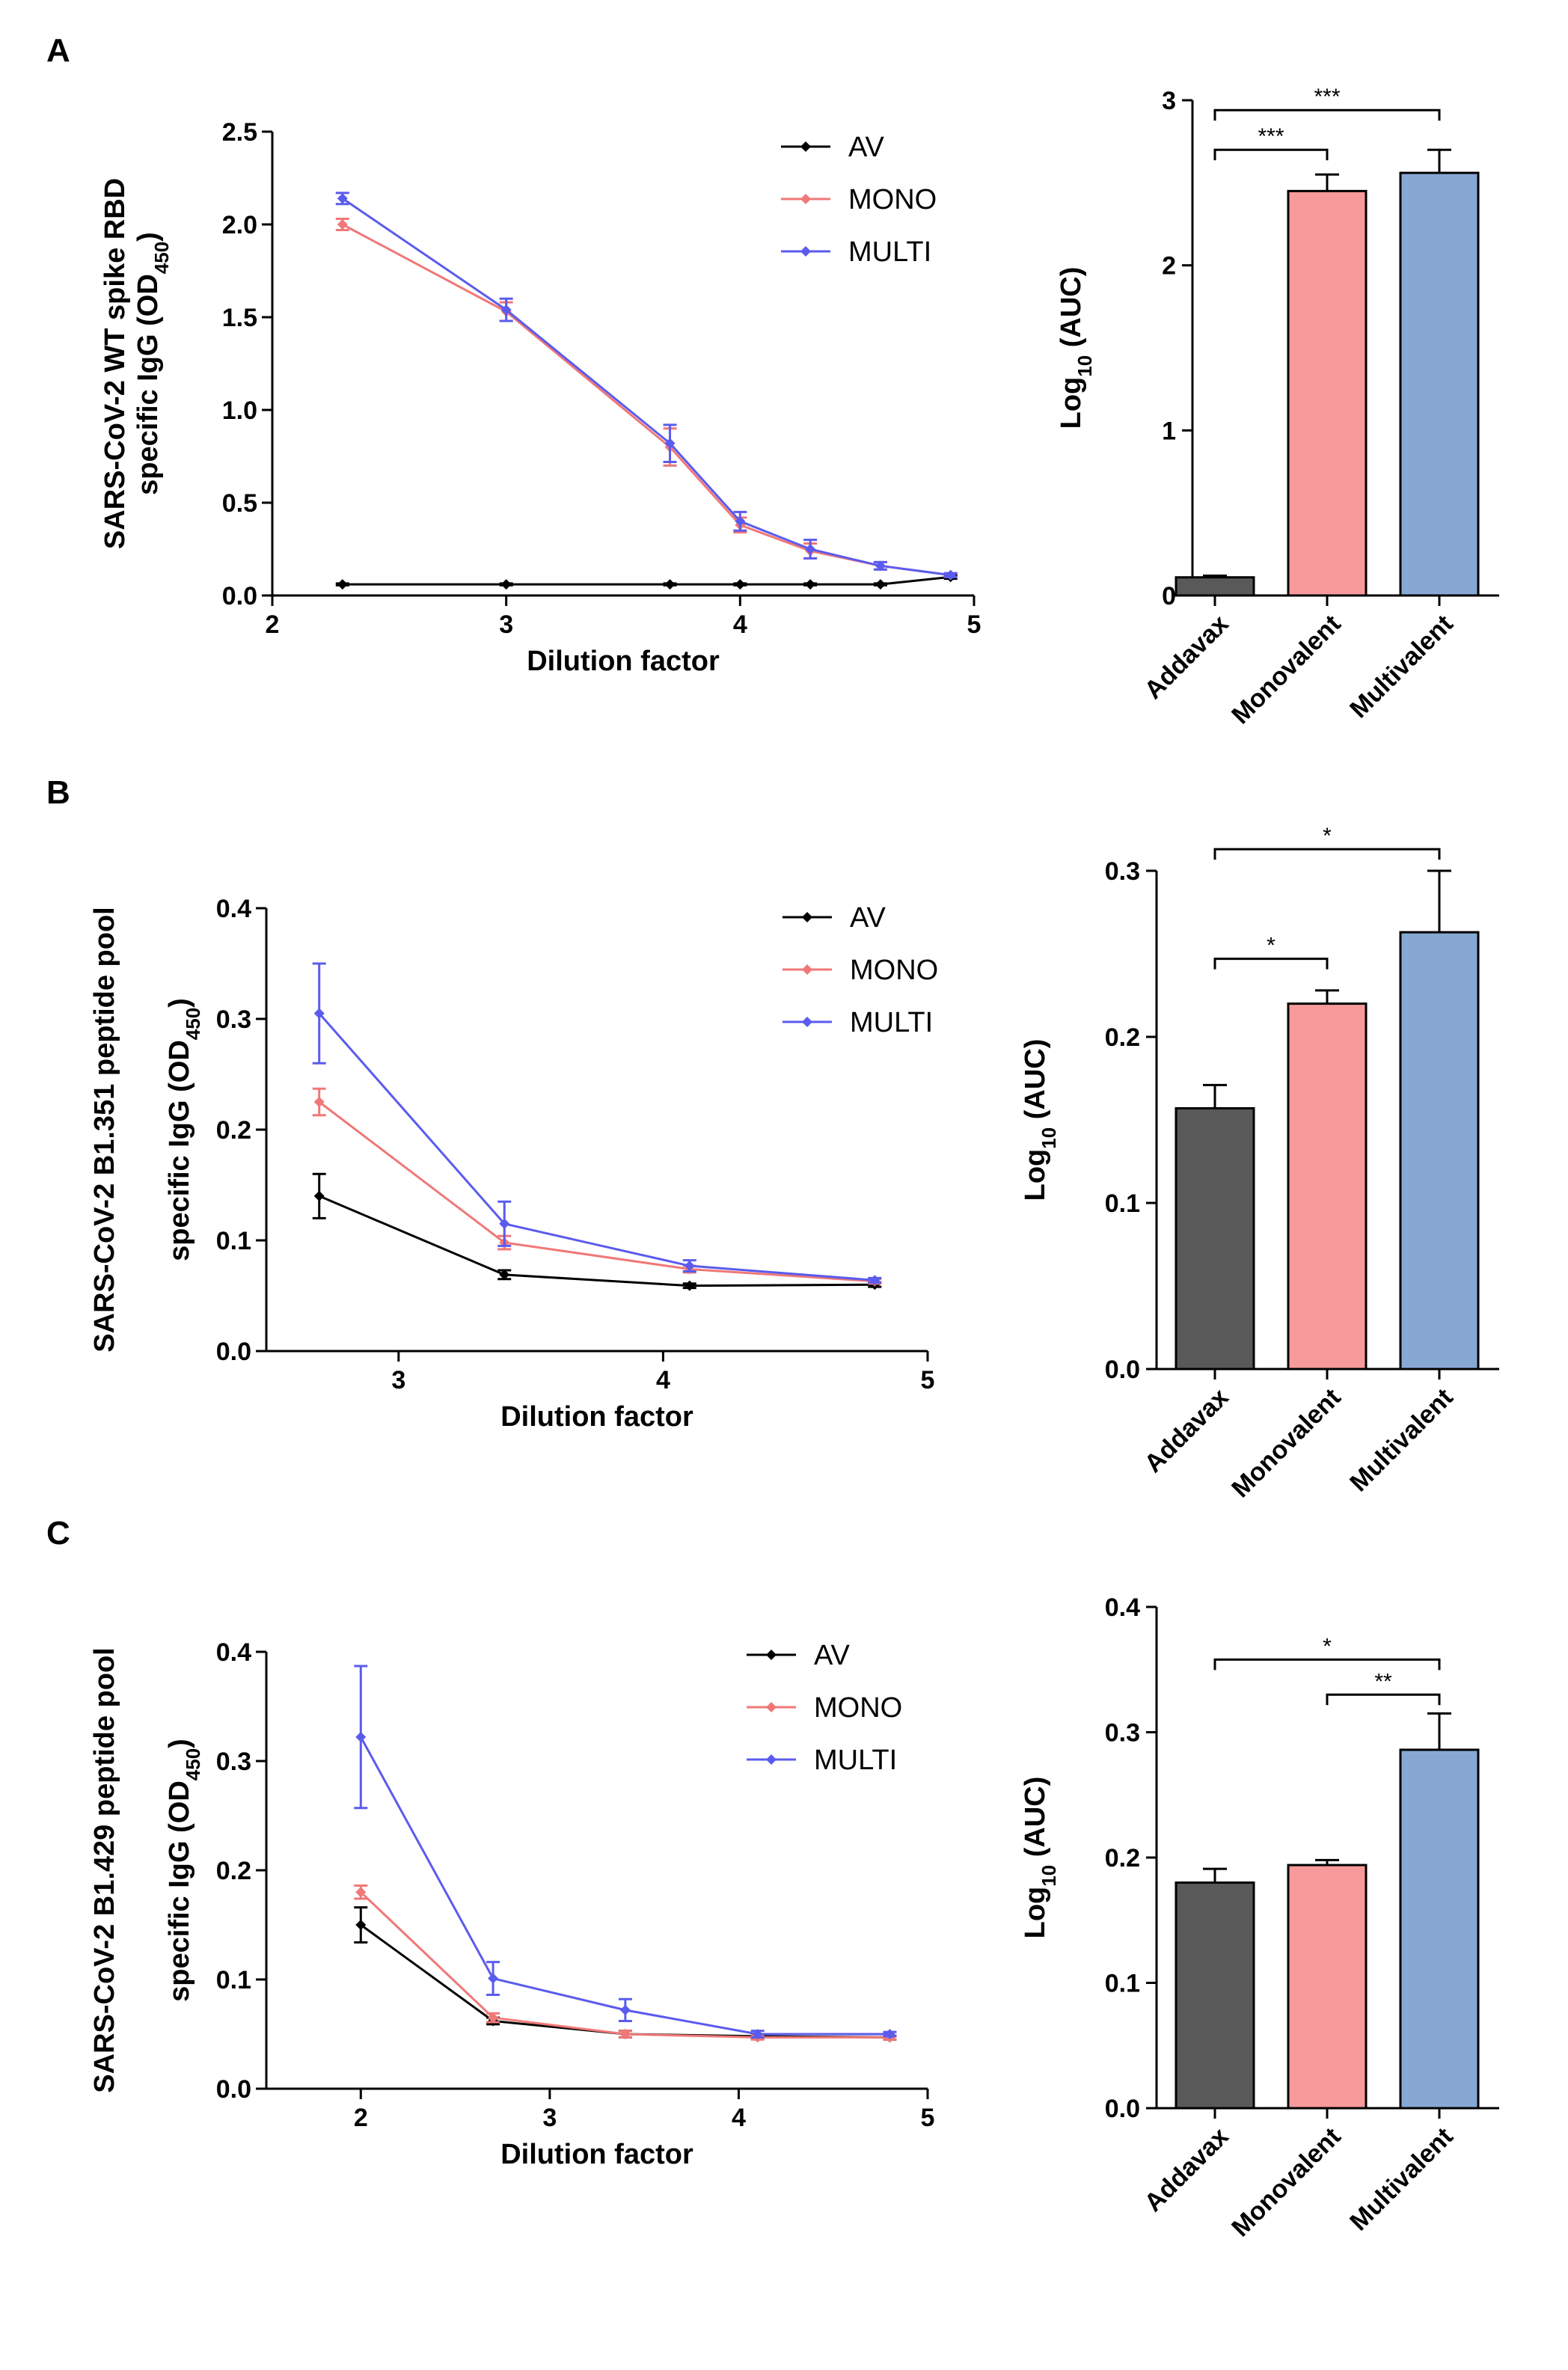  Describe the element at coordinates (892, 199) in the screenshot. I see `p0-line-legend-label: MONO` at that location.